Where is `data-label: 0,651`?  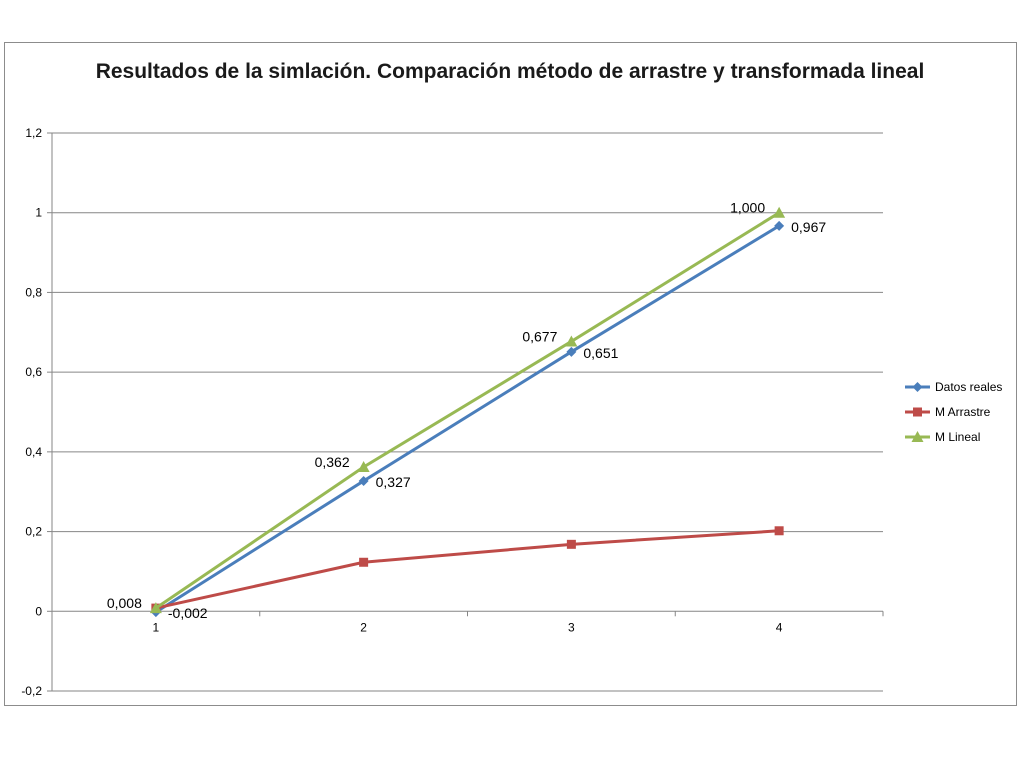
data-label: 0,651 is located at coordinates (600, 353).